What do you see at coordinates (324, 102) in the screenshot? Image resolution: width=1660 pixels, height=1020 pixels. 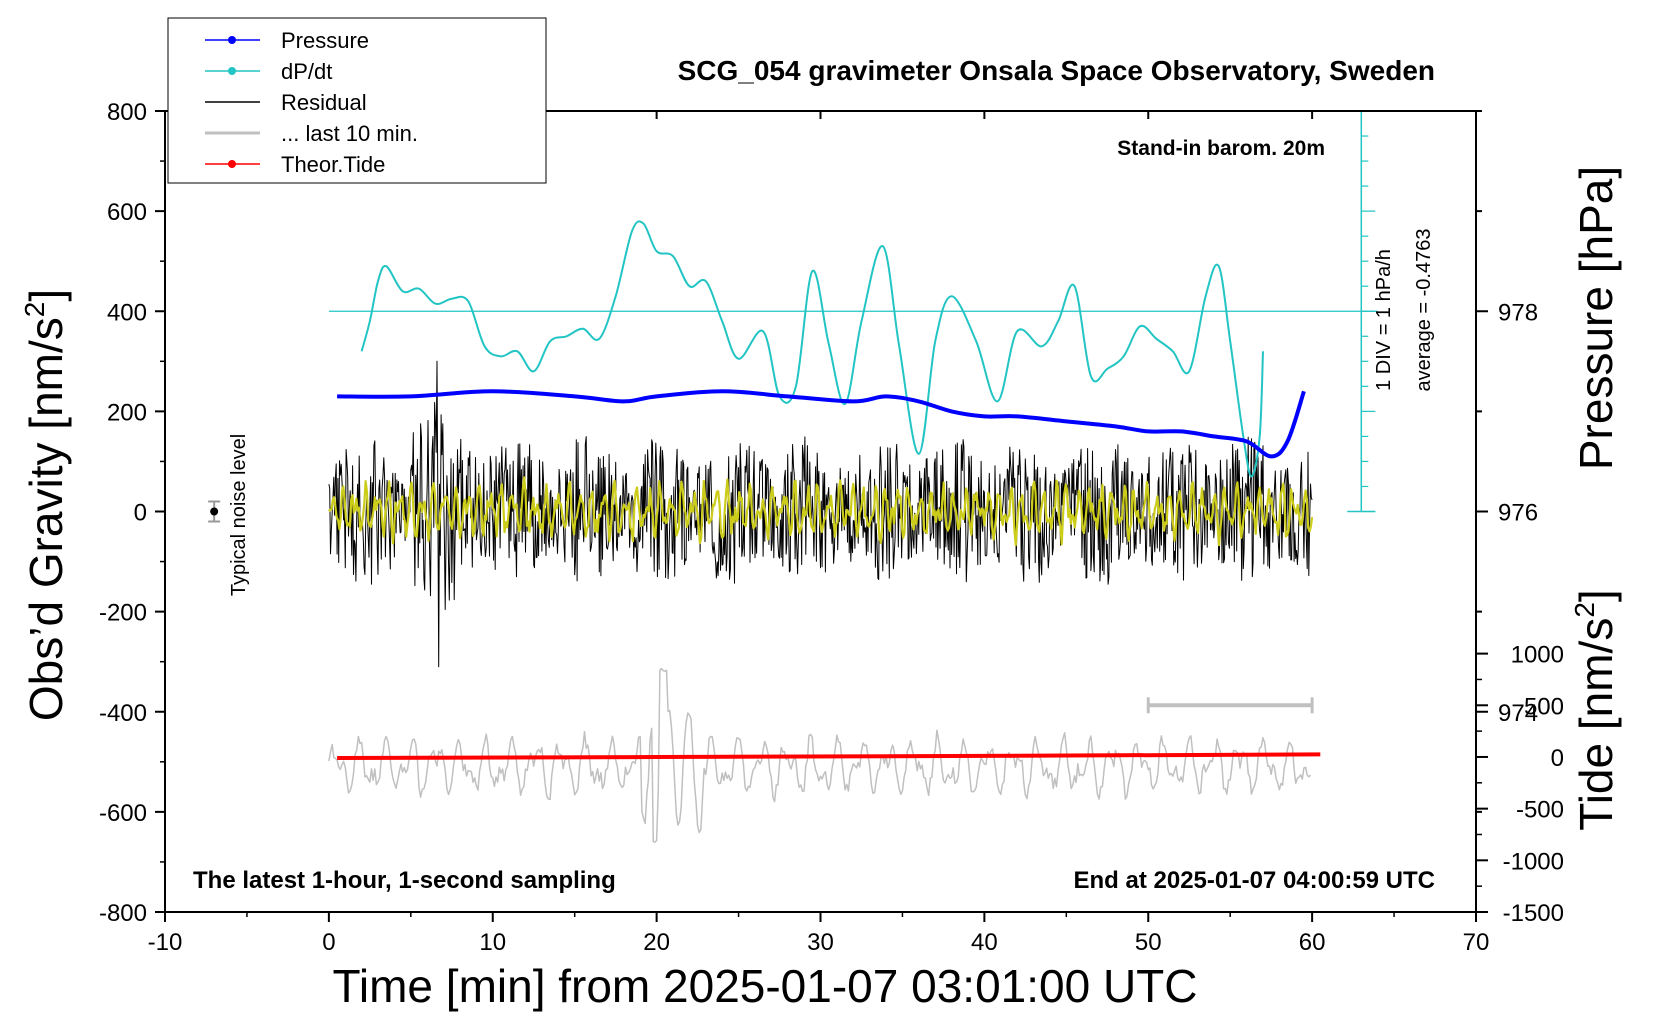 I see `legend-label: Residual` at bounding box center [324, 102].